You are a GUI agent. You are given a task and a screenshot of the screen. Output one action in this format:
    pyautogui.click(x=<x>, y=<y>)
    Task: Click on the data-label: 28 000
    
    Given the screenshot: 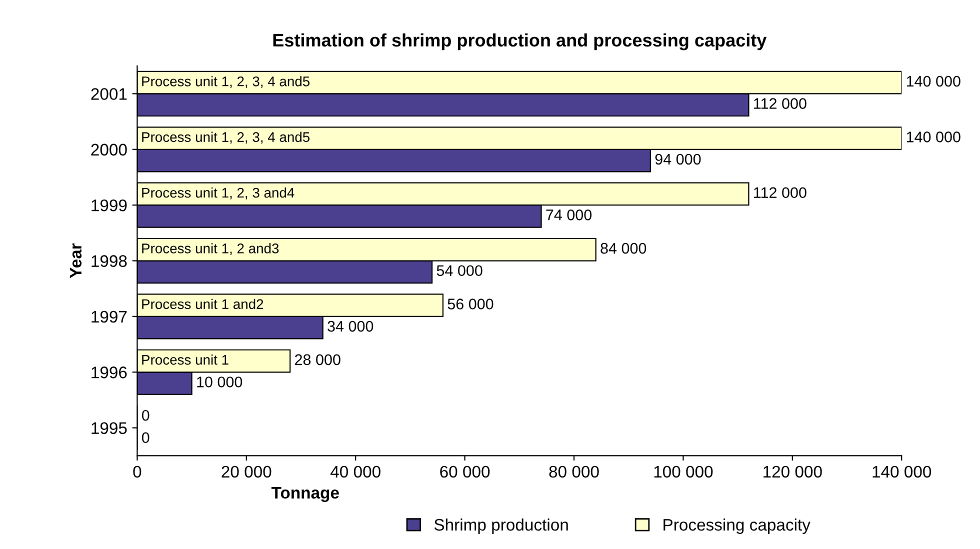 What is the action you would take?
    pyautogui.click(x=317, y=360)
    